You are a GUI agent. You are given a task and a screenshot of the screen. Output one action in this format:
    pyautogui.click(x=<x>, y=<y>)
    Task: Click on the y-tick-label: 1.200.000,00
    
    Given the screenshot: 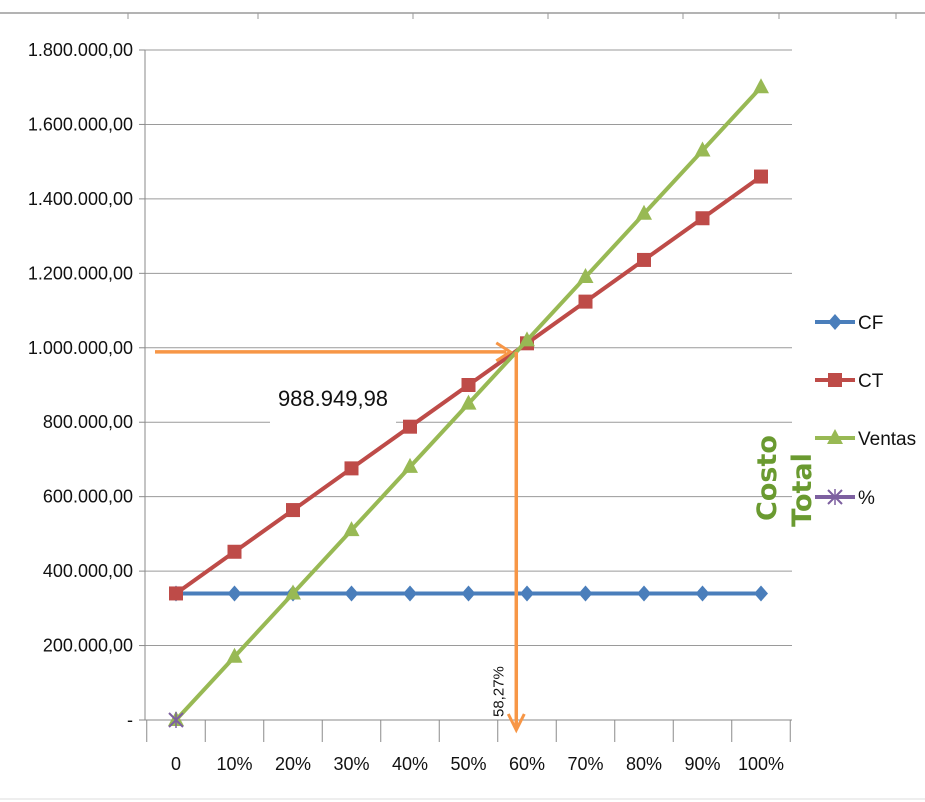 What is the action you would take?
    pyautogui.click(x=80, y=273)
    